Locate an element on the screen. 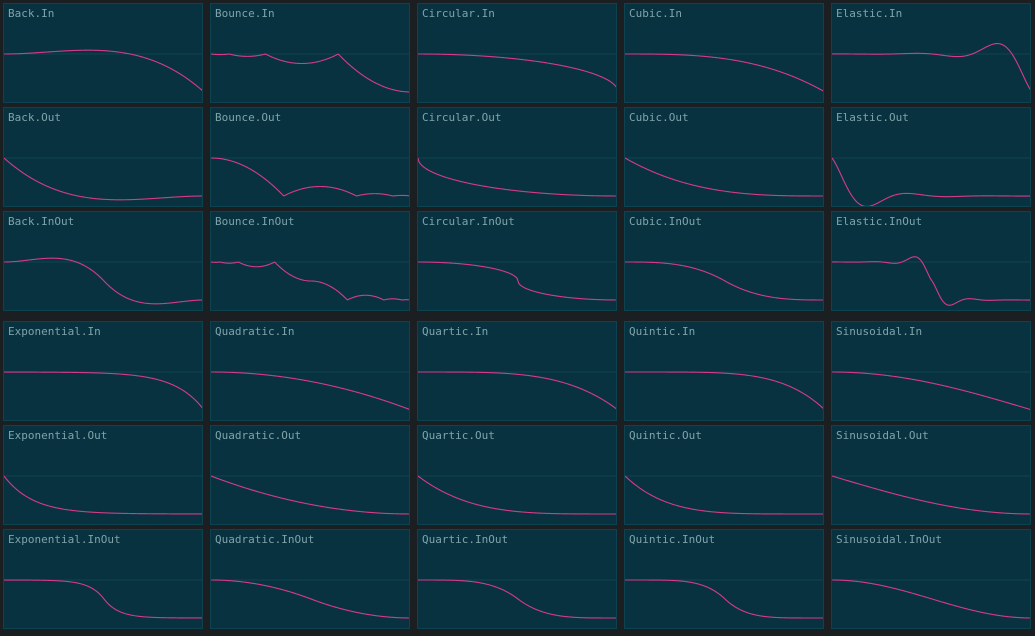 Image resolution: width=1035 pixels, height=636 pixels. panel-label: Sinusoidal.In is located at coordinates (879, 331).